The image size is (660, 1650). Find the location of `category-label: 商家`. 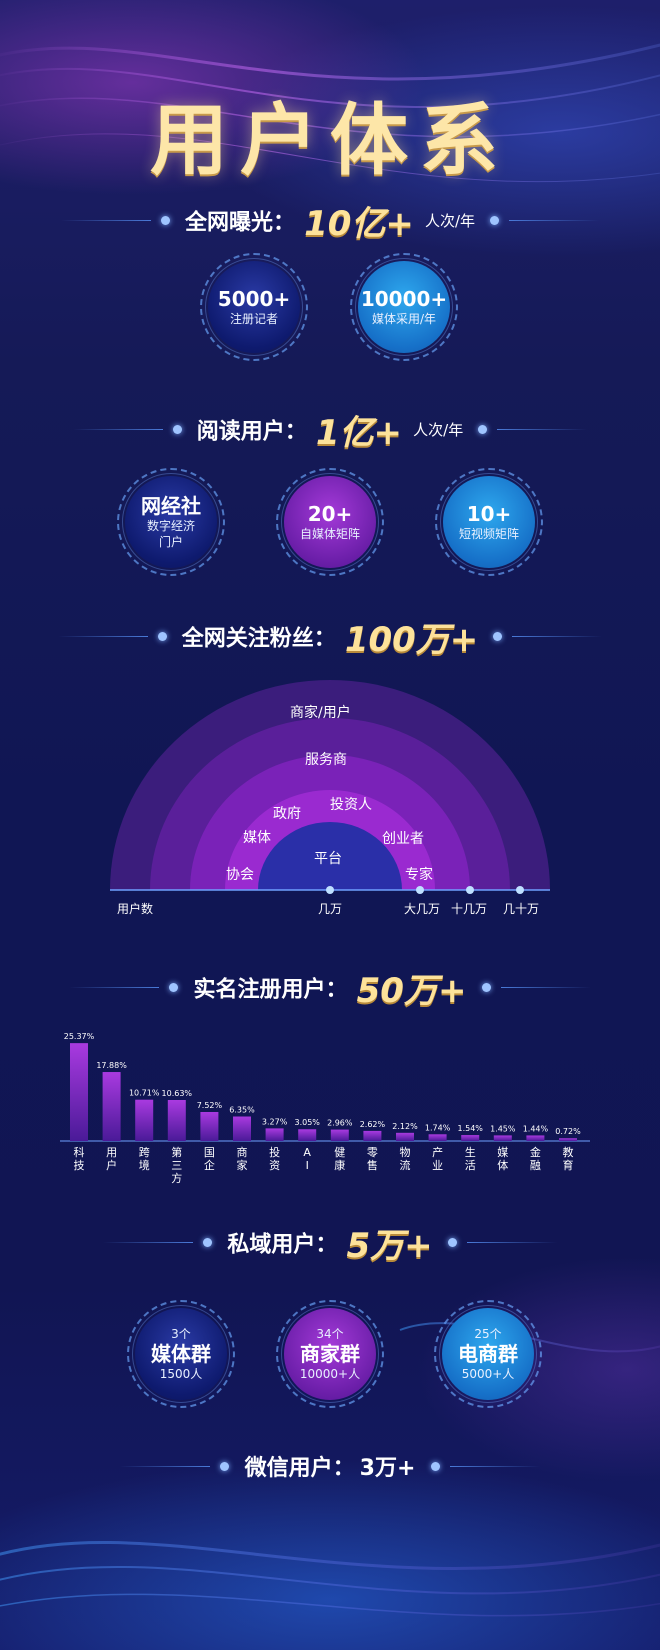

category-label: 商家 is located at coordinates (242, 1159).